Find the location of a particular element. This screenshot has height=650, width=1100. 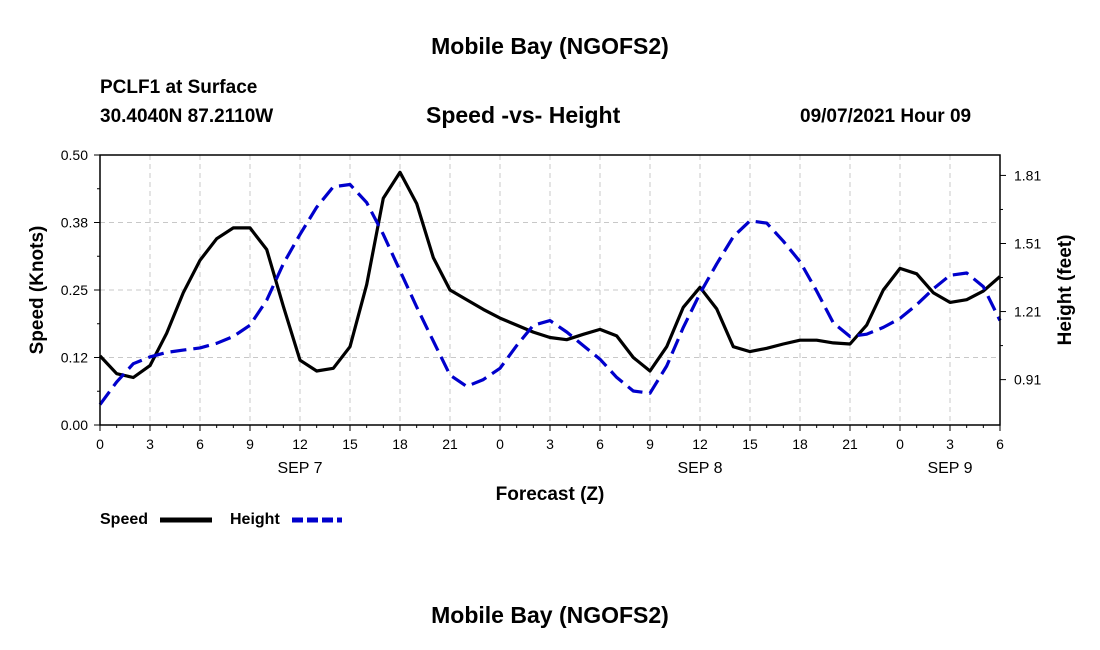

y2-tick-label: 0.91 is located at coordinates (1027, 380).